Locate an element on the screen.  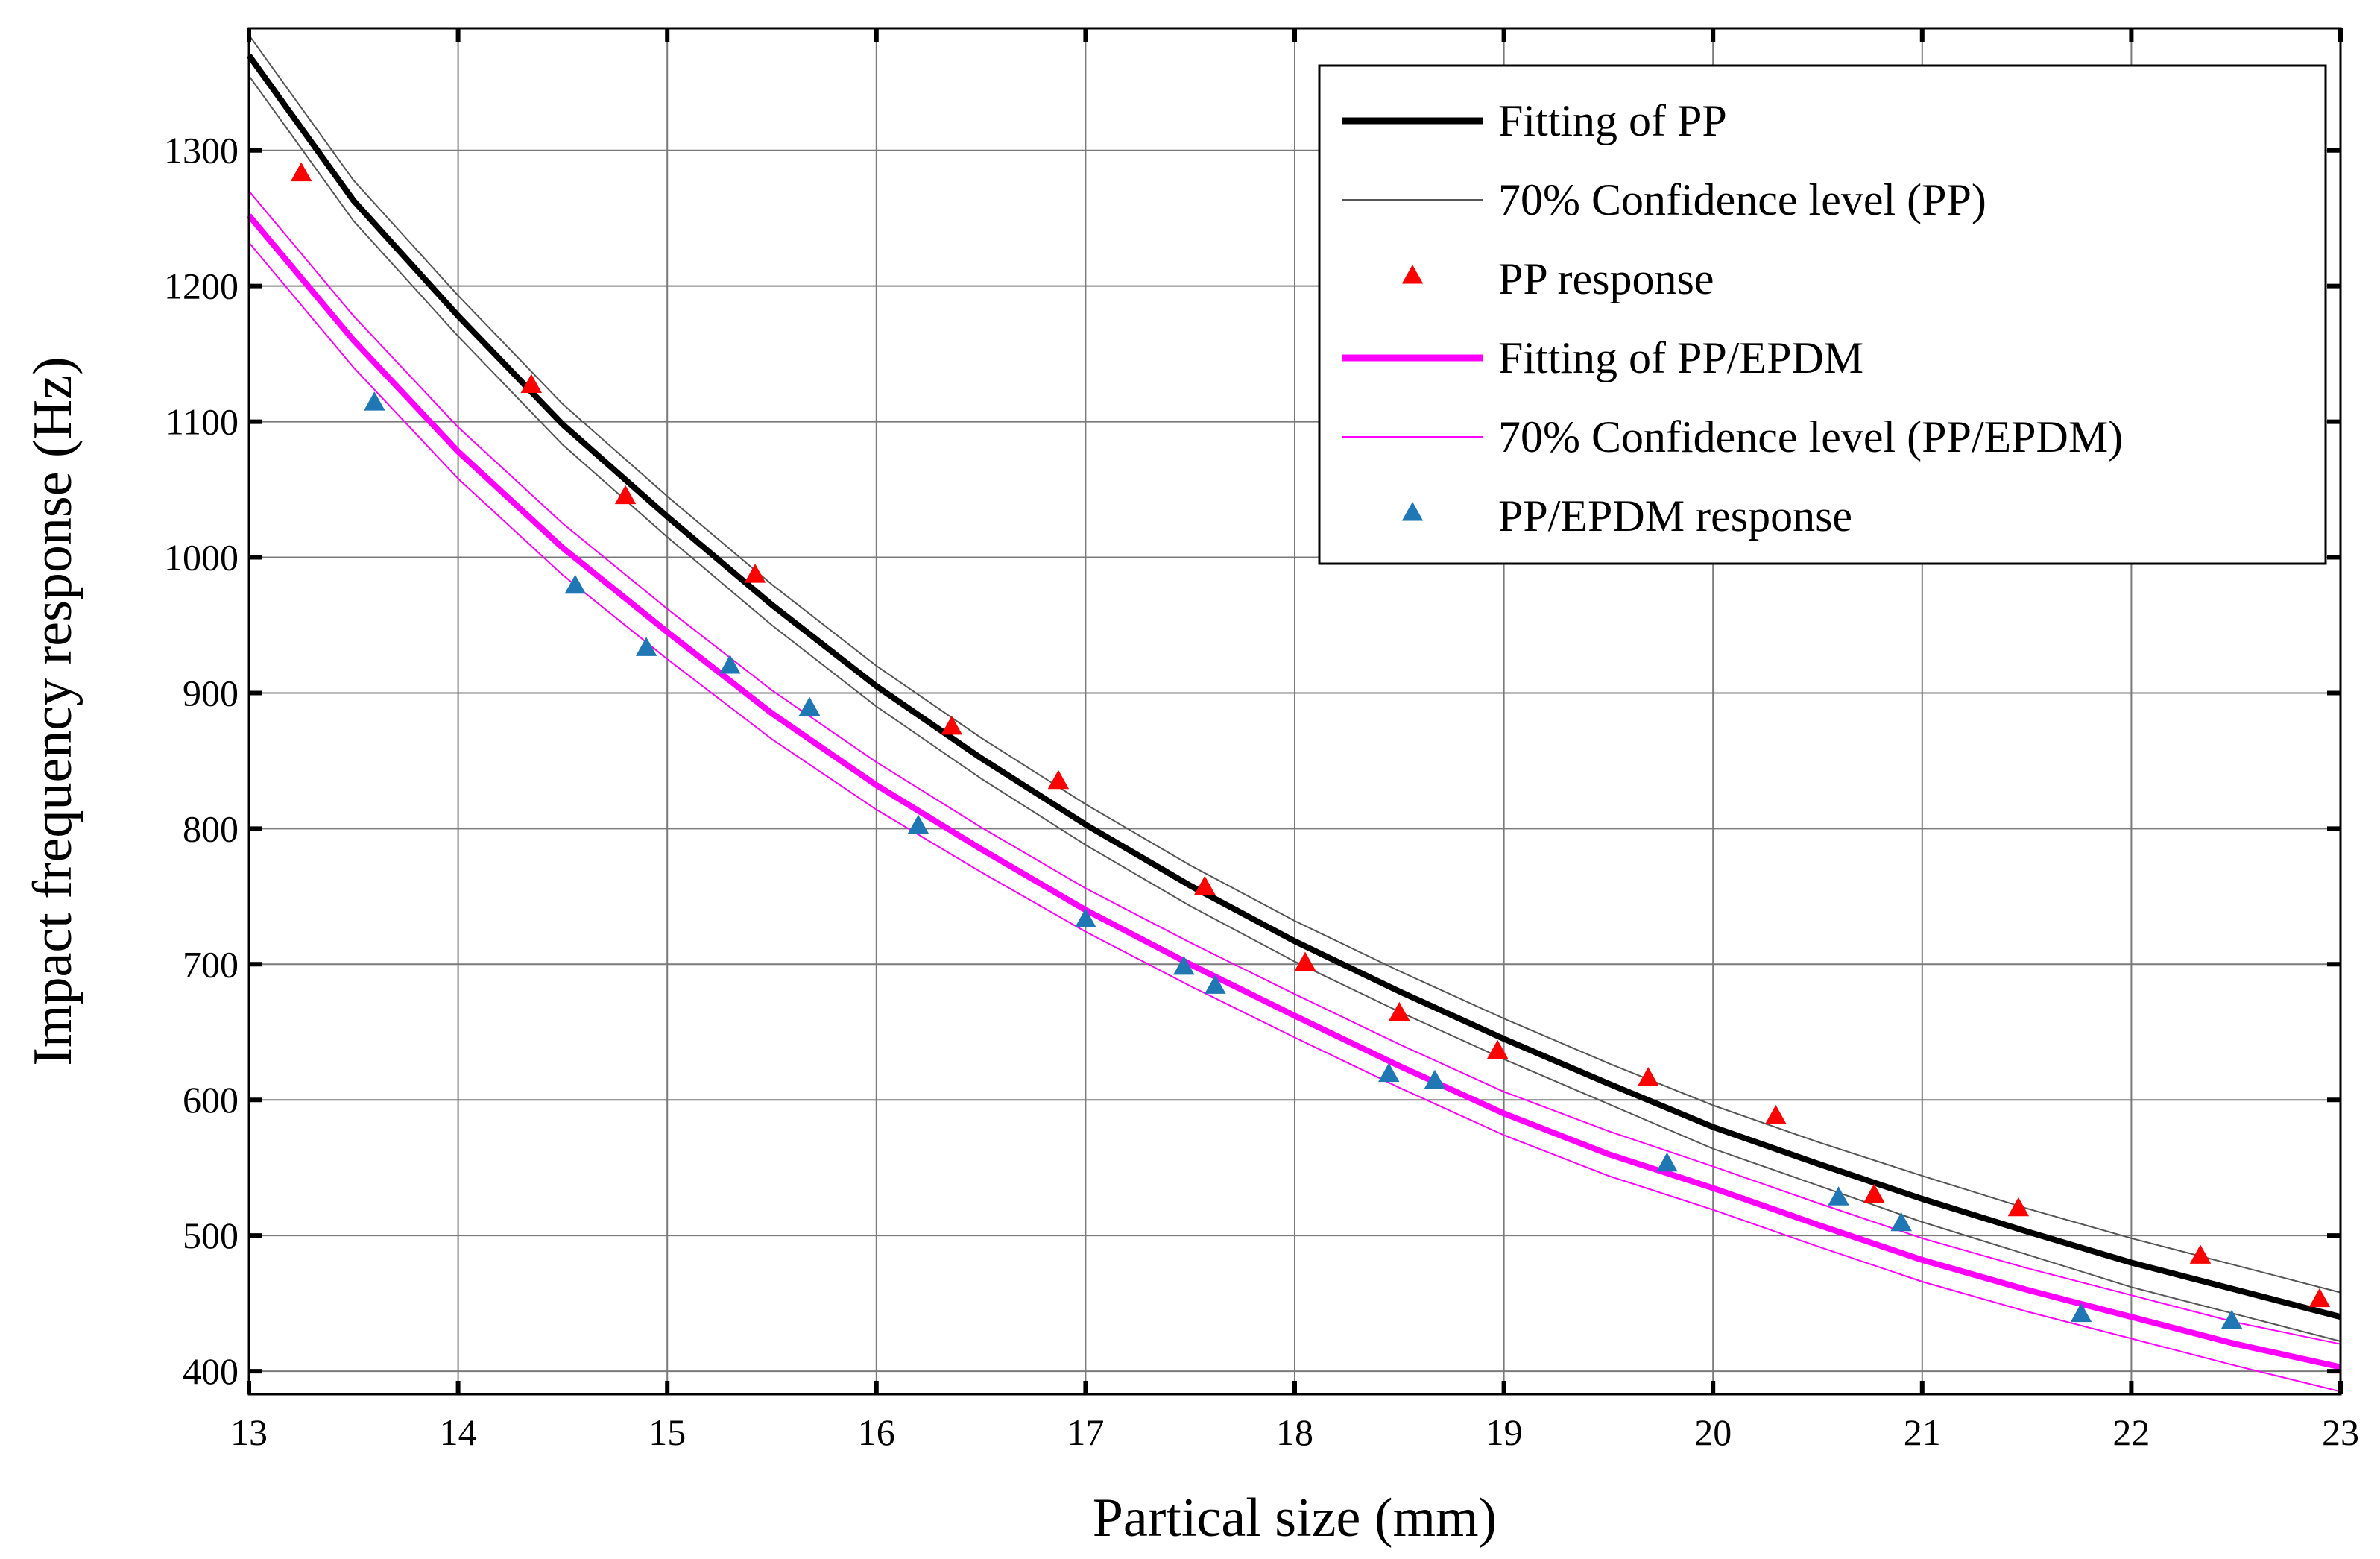
x-tick-label: 21 is located at coordinates (1922, 1432).